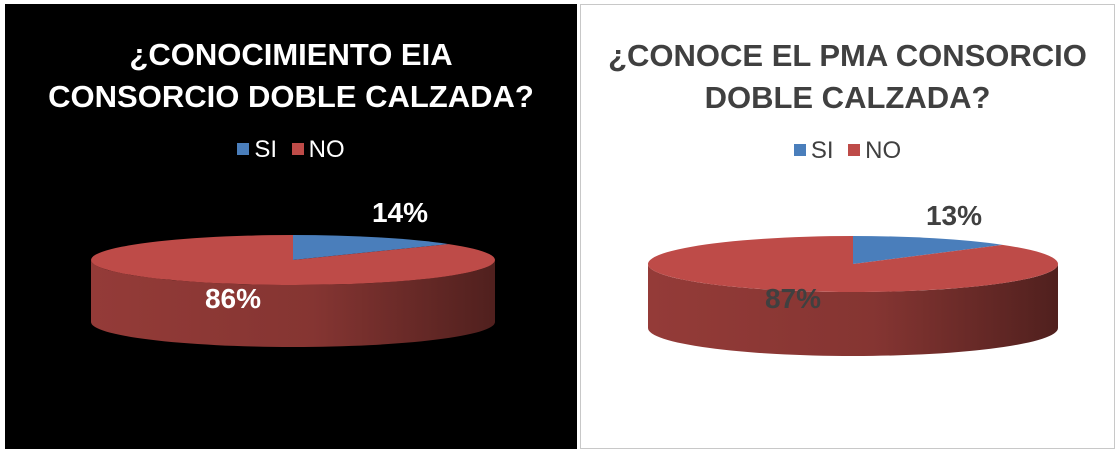 This screenshot has height=451, width=1120. Describe the element at coordinates (954, 215) in the screenshot. I see `data-label-si: 13%` at that location.